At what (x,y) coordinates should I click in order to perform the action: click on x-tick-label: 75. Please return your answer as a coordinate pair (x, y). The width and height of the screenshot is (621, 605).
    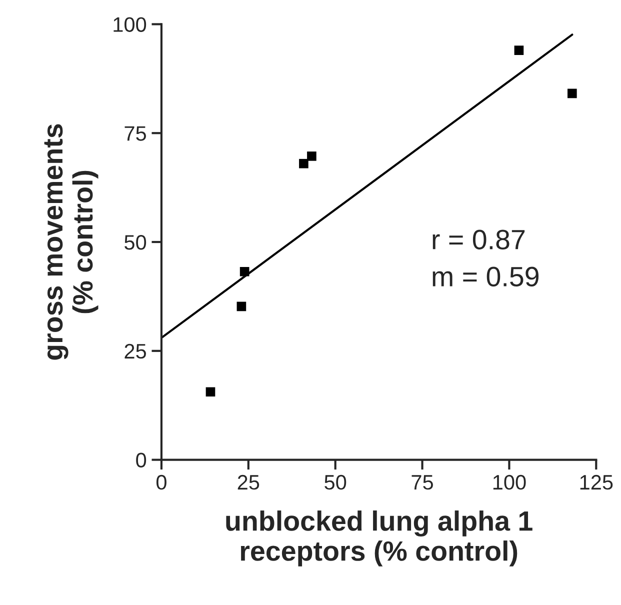
    Looking at the image, I should click on (422, 482).